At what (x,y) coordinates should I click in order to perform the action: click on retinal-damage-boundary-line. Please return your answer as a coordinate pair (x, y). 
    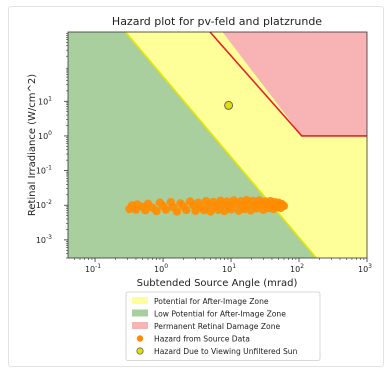
    Looking at the image, I should click on (288, 84).